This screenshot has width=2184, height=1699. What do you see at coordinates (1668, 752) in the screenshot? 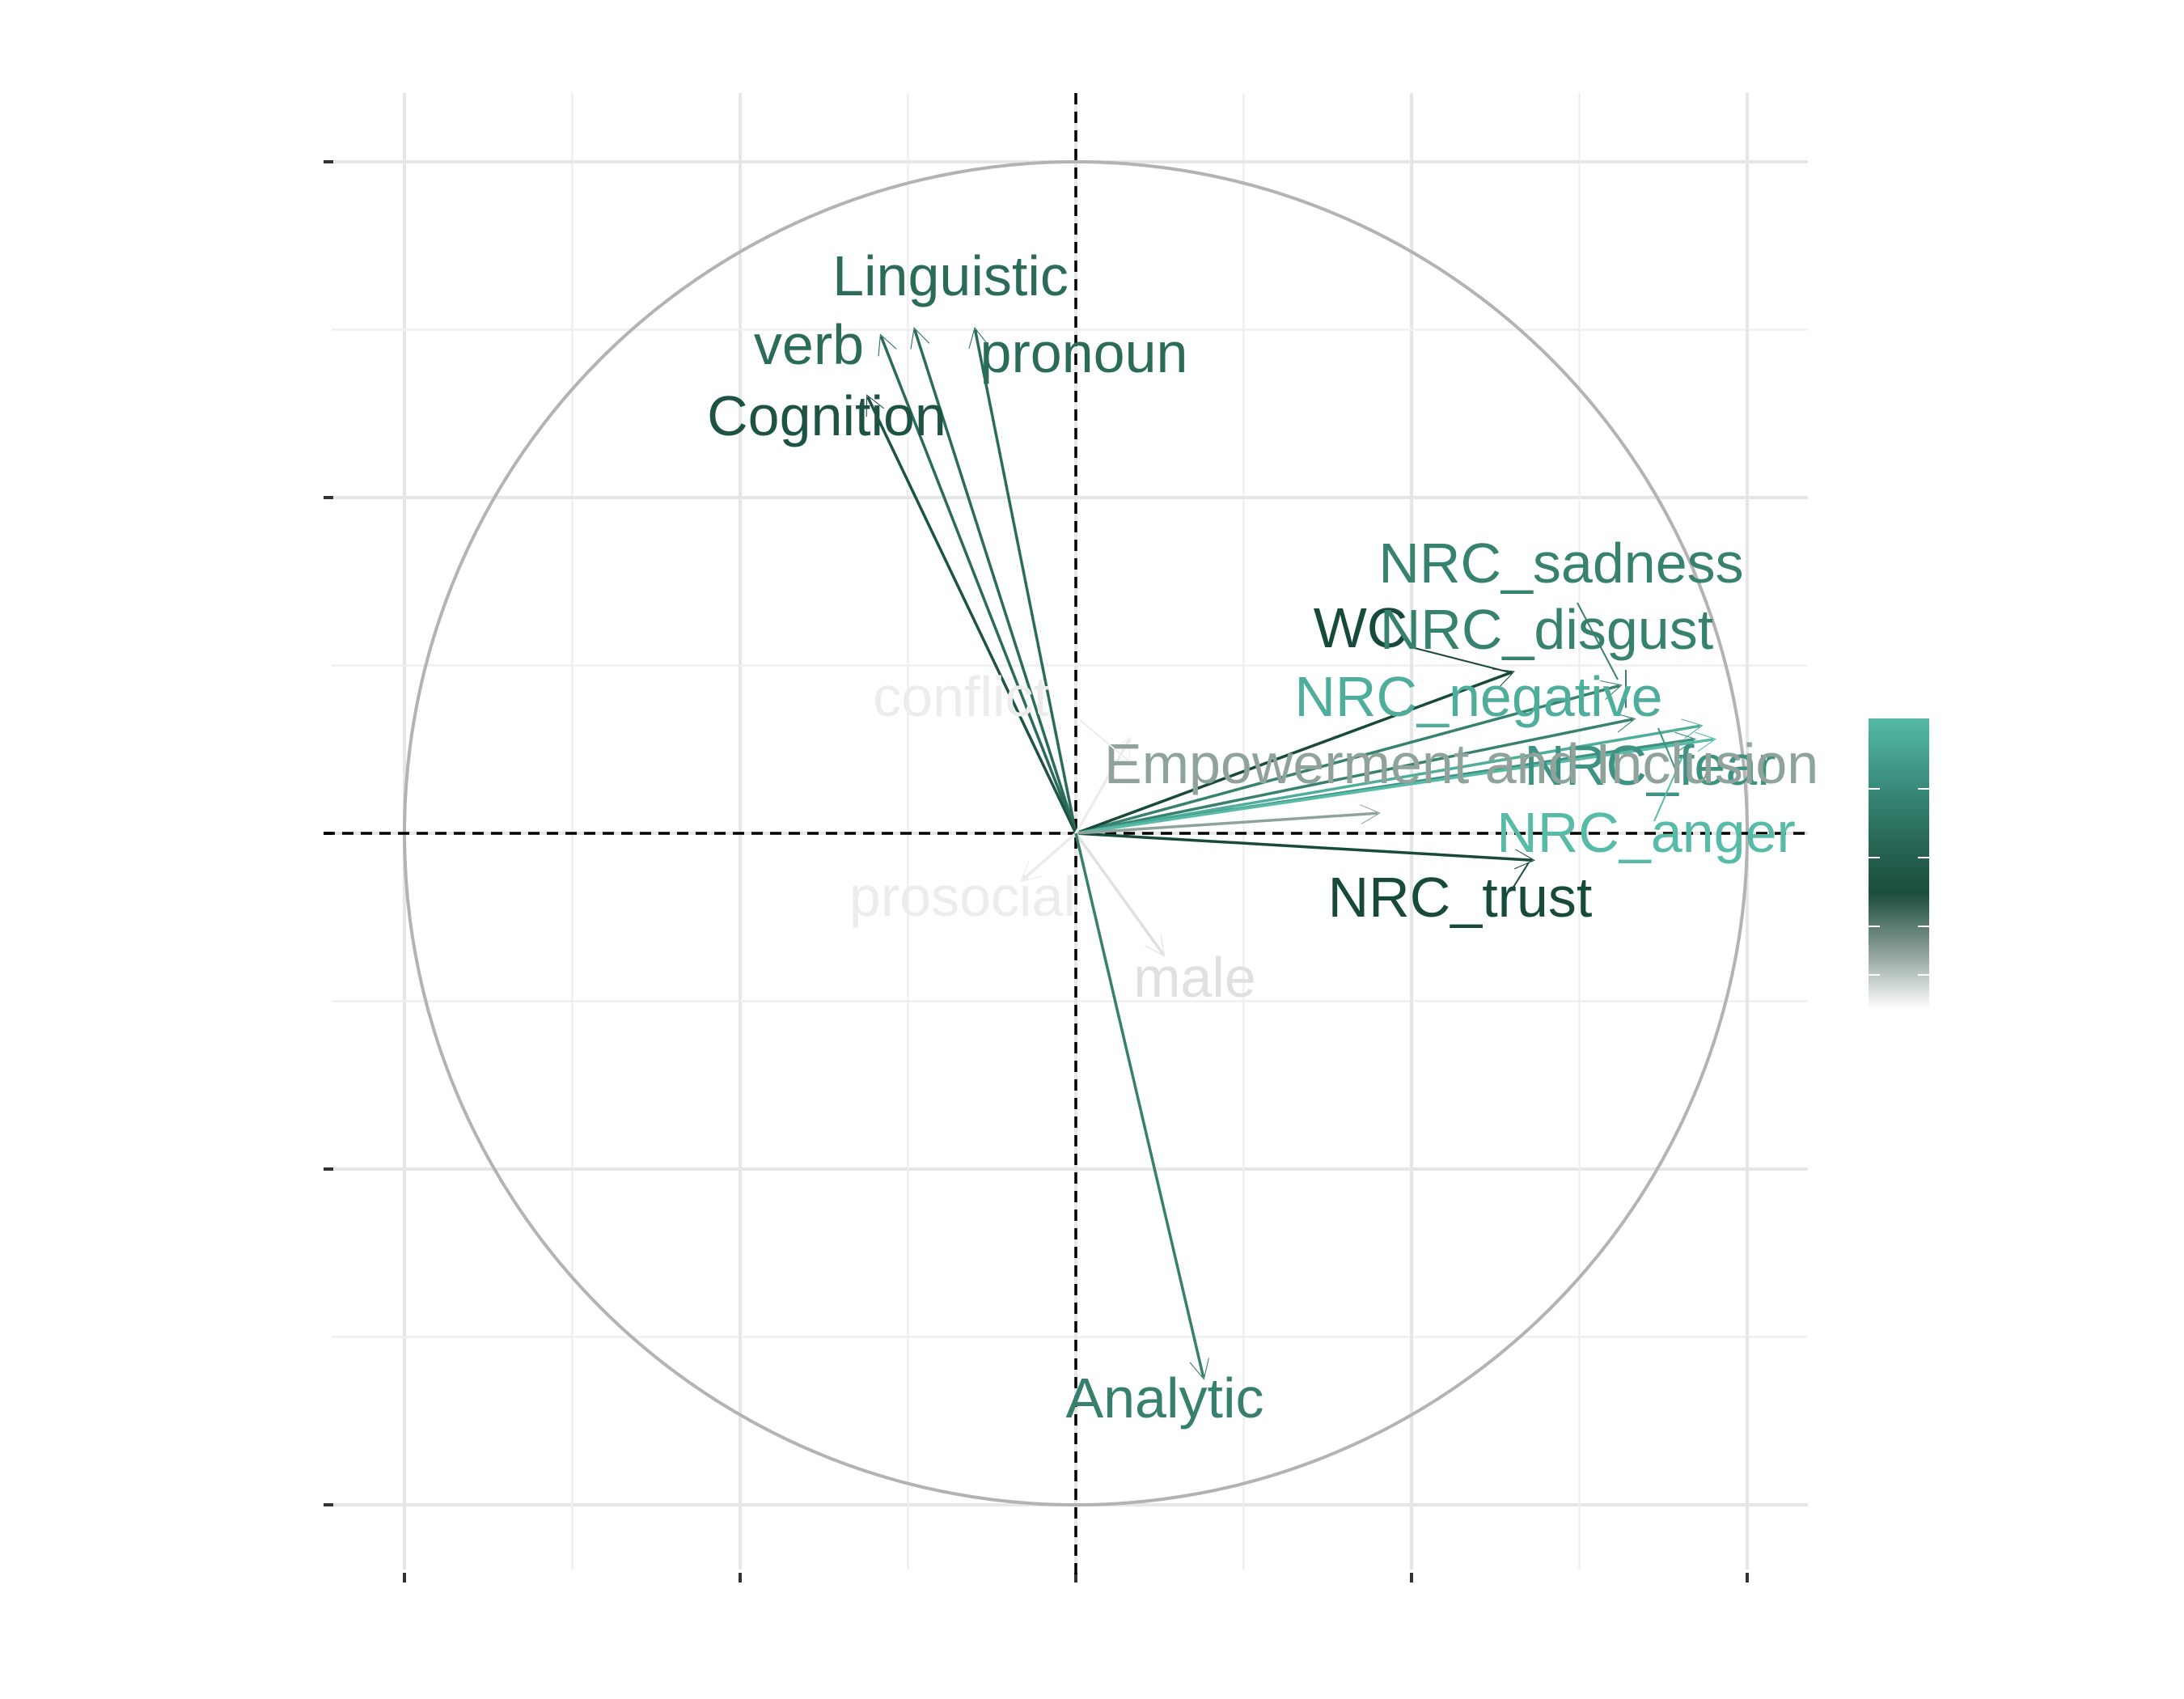
I see `label-leader-nrc-fear` at bounding box center [1668, 752].